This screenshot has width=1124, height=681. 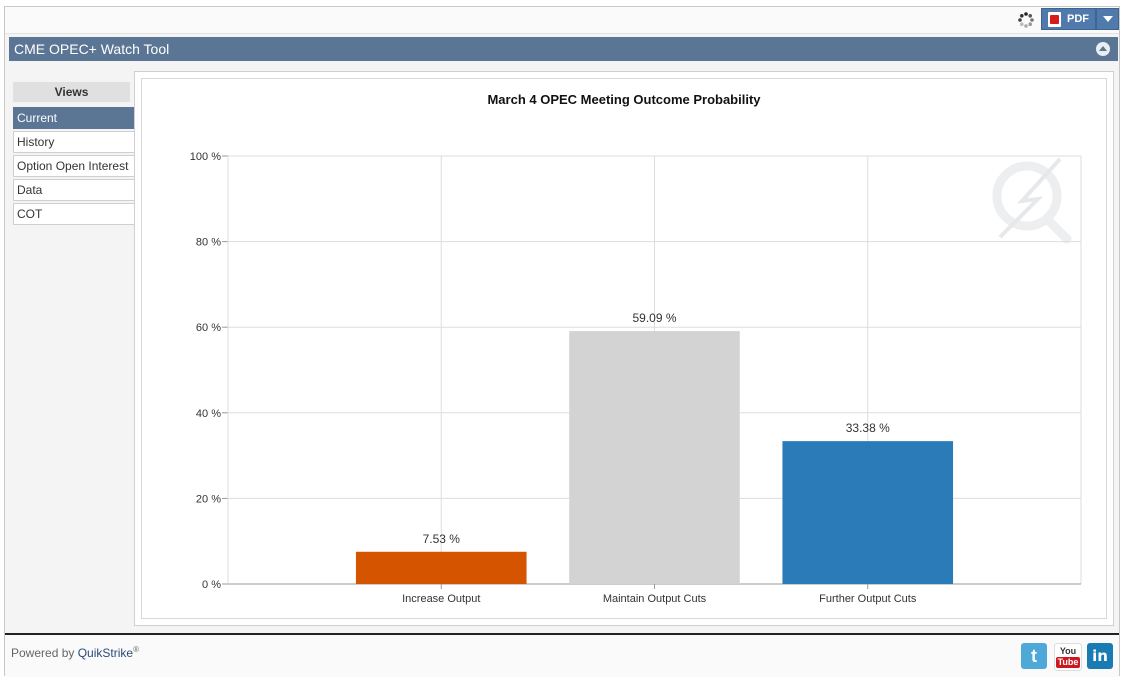 What do you see at coordinates (654, 318) in the screenshot?
I see `bar-value-label: 59.09 %` at bounding box center [654, 318].